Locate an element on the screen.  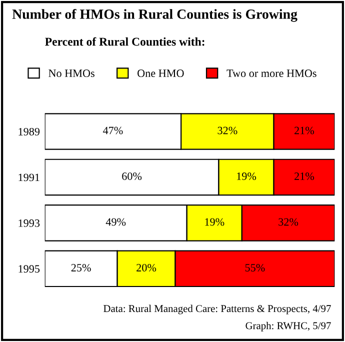
y-tick-label: 1995 is located at coordinates (29, 269).